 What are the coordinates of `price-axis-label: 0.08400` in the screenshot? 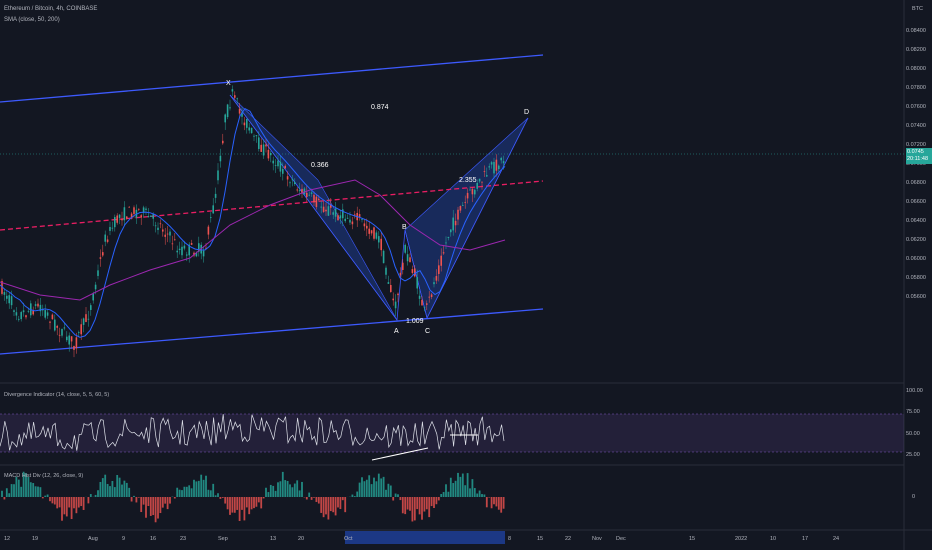 It's located at (916, 31).